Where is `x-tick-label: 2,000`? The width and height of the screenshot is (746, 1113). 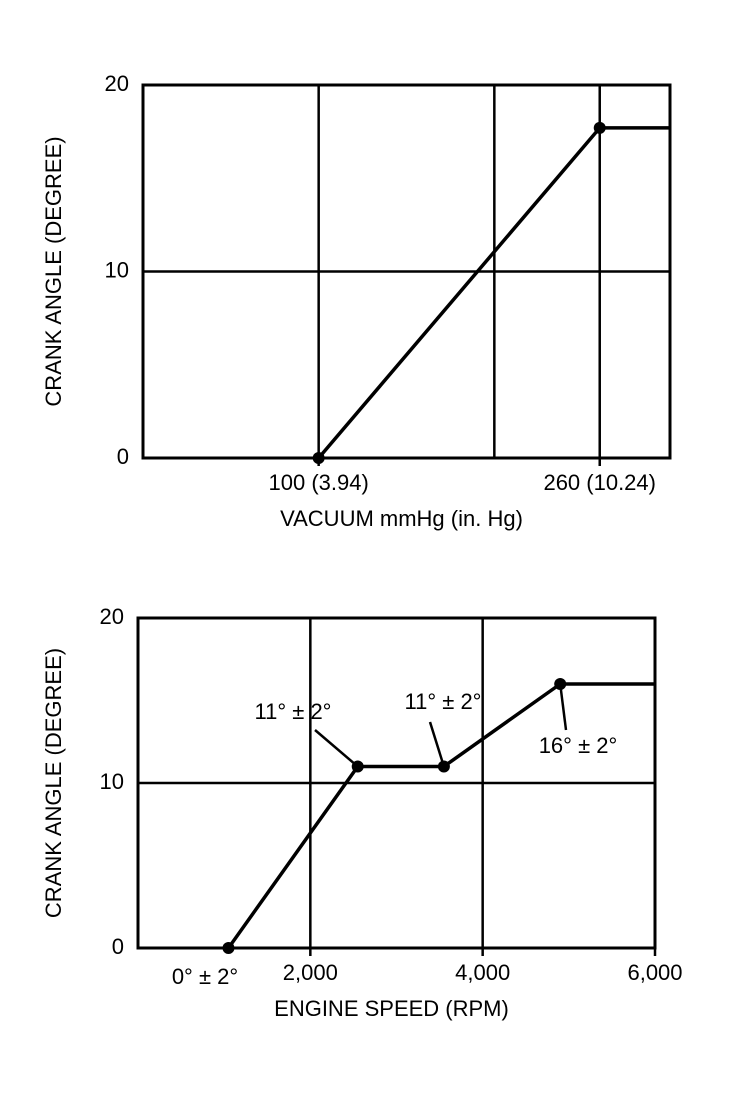
x-tick-label: 2,000 is located at coordinates (310, 972).